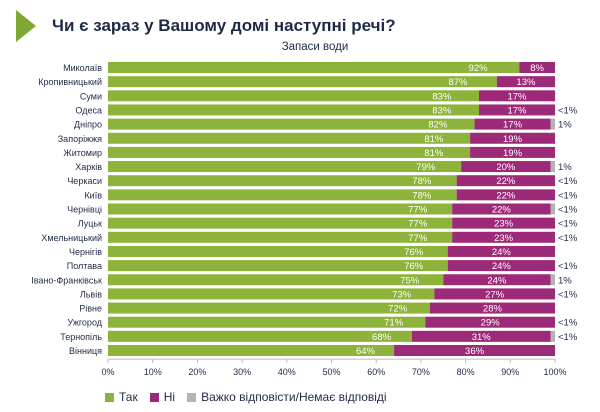 Image resolution: width=600 pixels, height=412 pixels. I want to click on chart-subtitle: Запаси води, so click(315, 47).